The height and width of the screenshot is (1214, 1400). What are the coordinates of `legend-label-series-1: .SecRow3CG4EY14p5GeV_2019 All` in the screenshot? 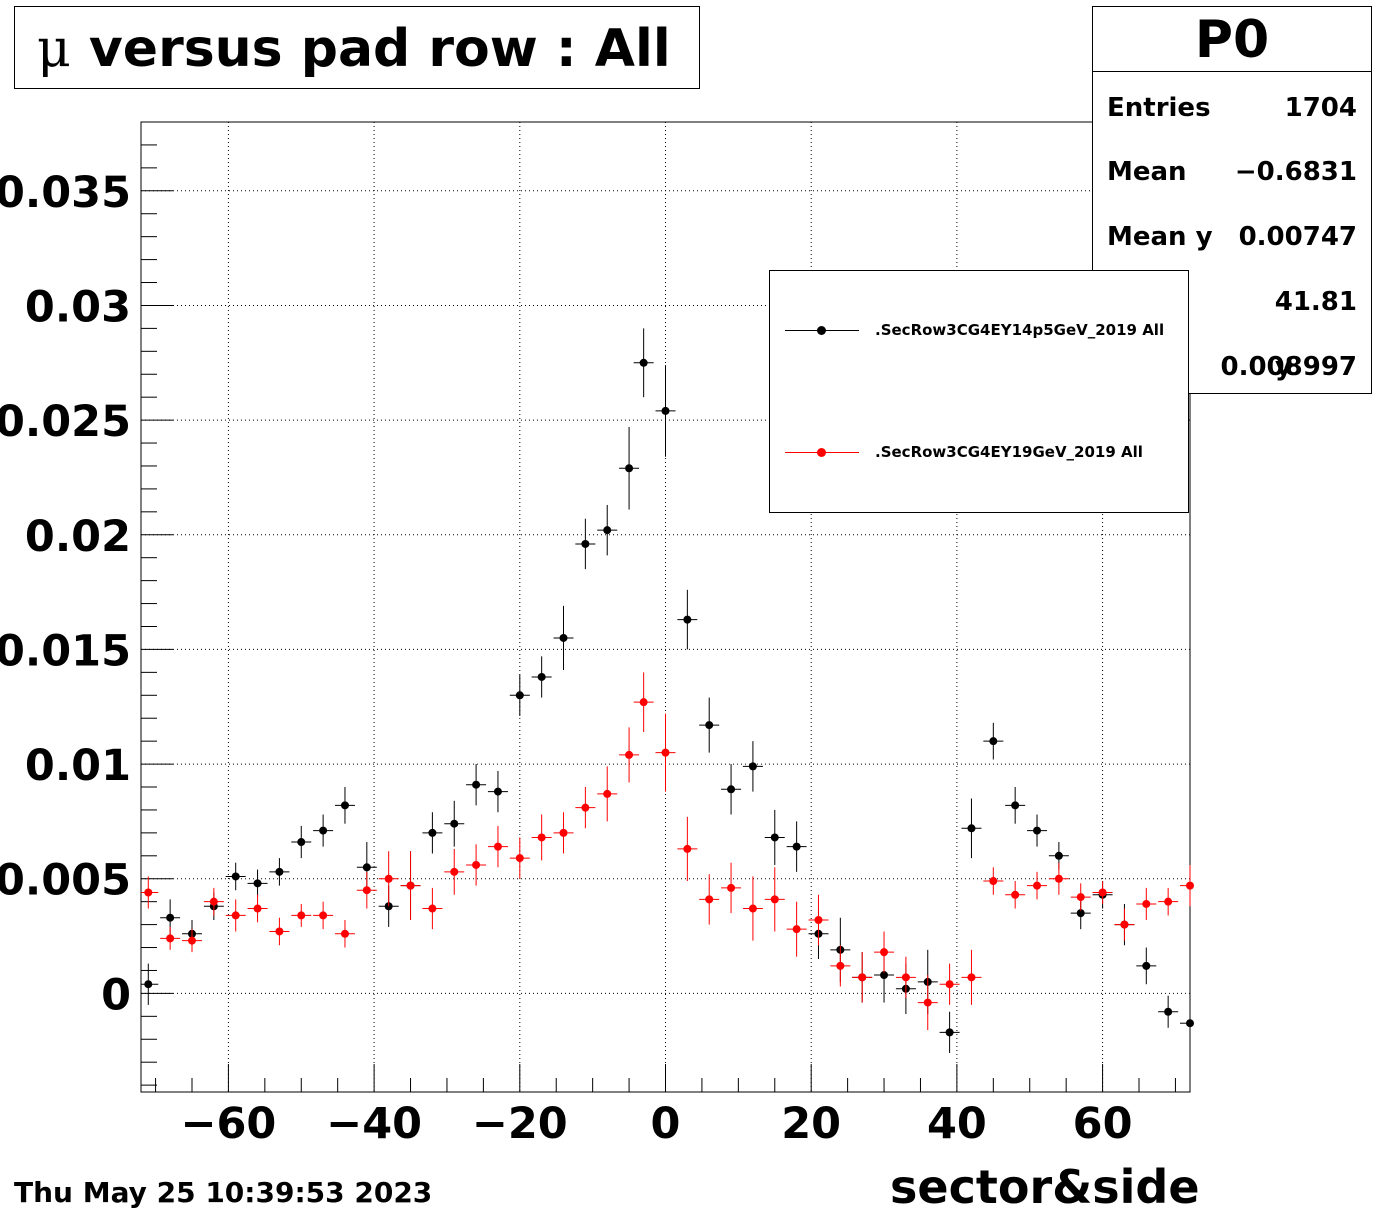 It's located at (1020, 330).